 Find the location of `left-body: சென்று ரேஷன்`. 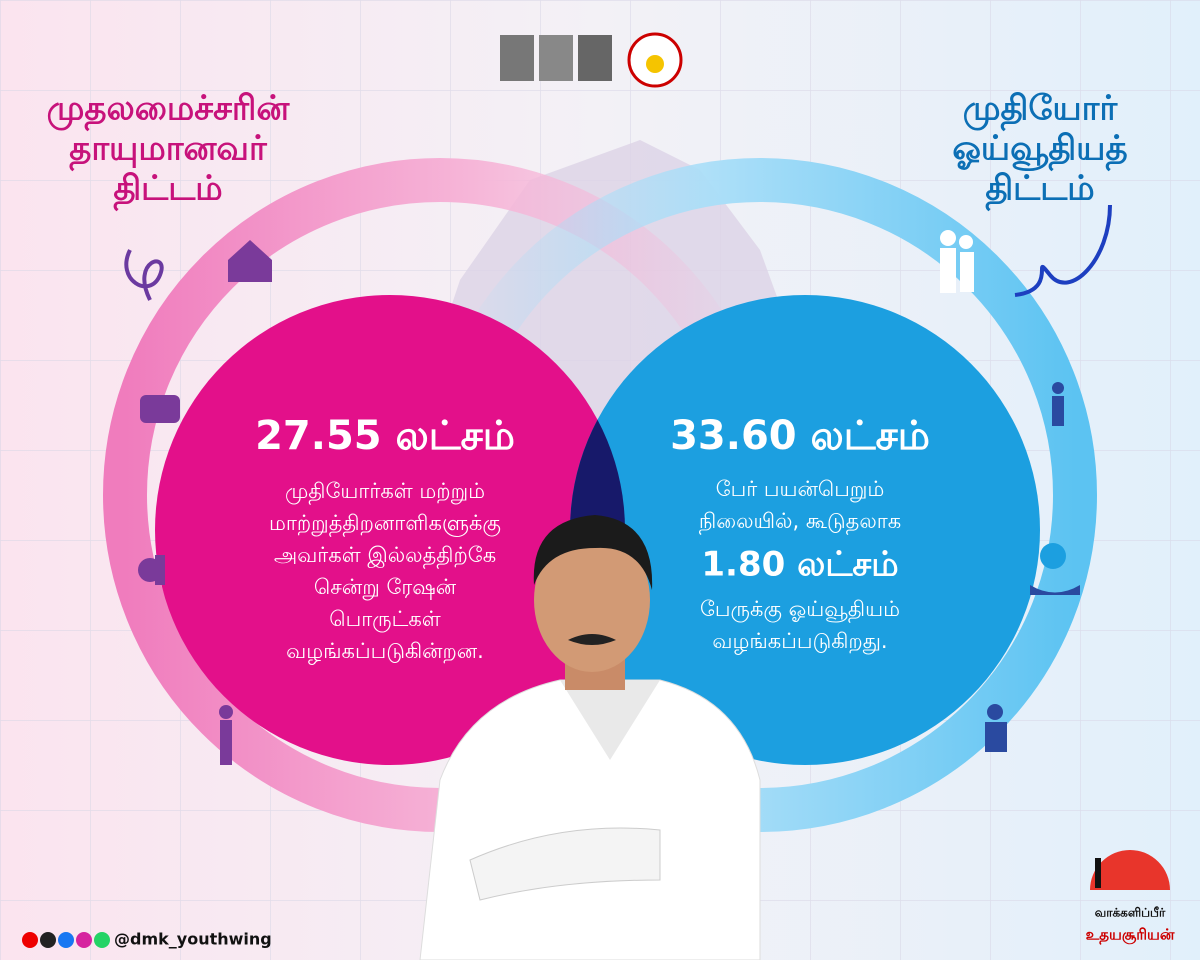

left-body: சென்று ரேஷன் is located at coordinates (385, 587).